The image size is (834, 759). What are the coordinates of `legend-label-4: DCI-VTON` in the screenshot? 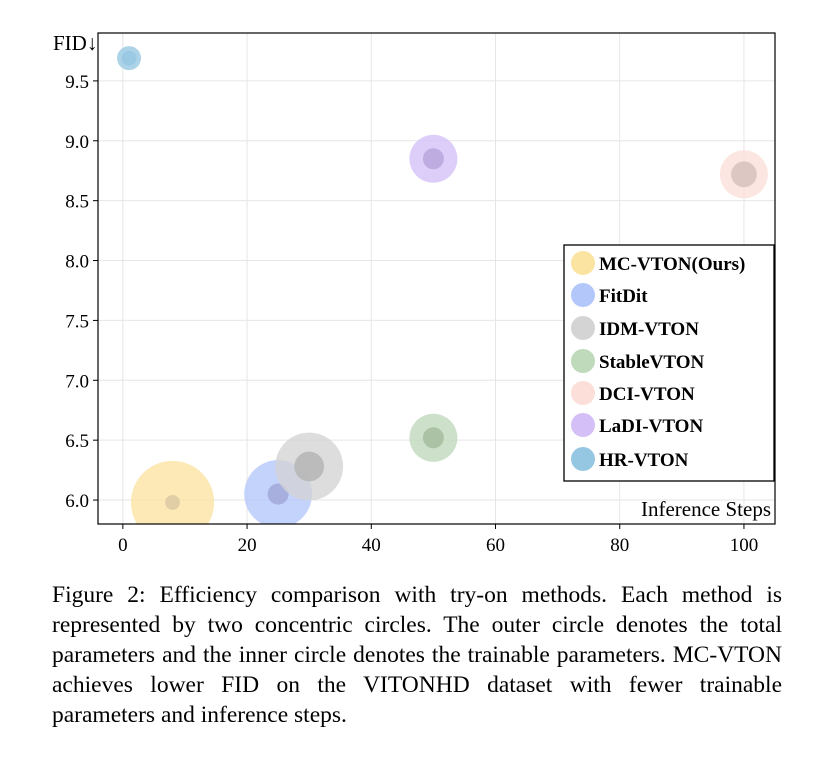 It's located at (647, 394).